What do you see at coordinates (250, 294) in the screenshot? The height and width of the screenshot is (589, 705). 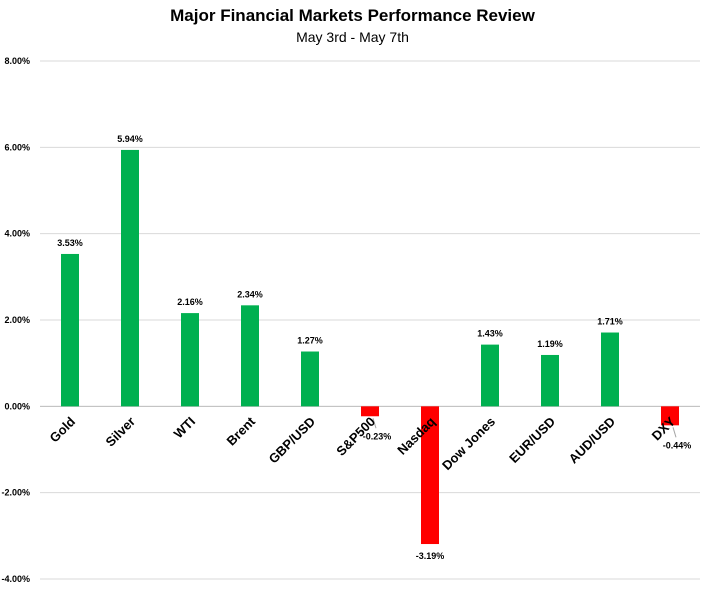 I see `data-label: 2.34%` at bounding box center [250, 294].